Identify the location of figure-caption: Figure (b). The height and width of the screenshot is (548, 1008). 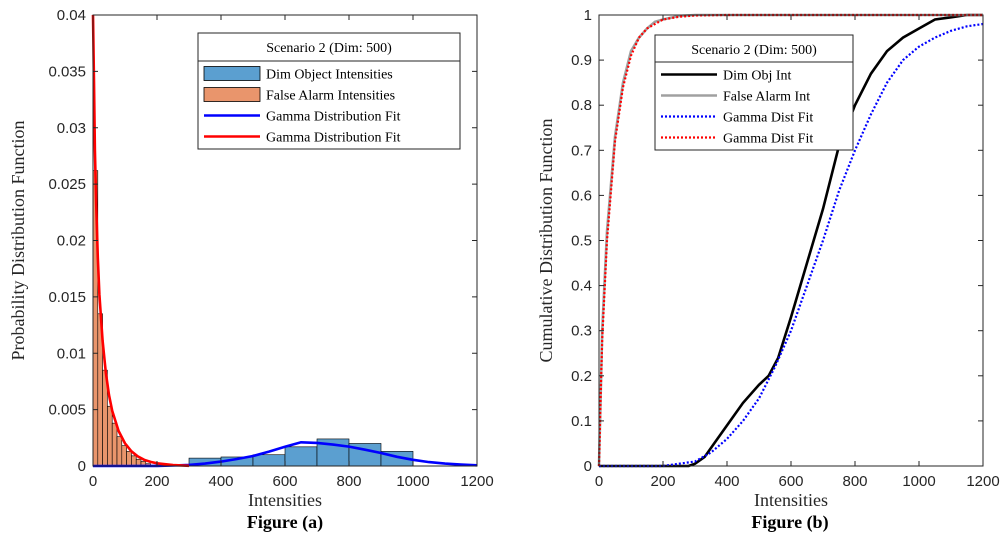
(789, 522).